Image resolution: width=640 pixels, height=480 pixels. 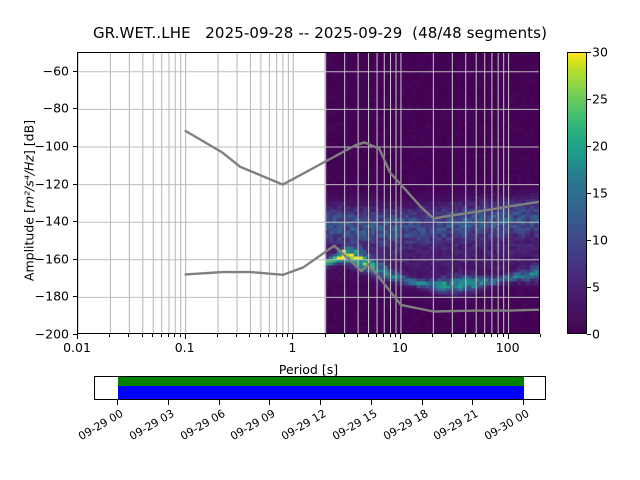 I want to click on timeline-tick-label: 09-29 09, so click(x=253, y=425).